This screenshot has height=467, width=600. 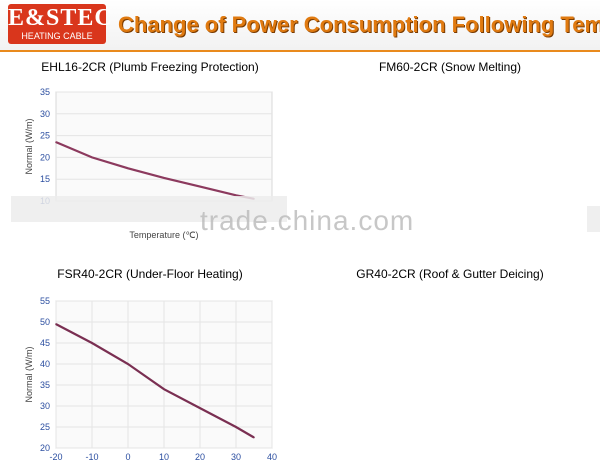 I want to click on x-tick-label: -10, so click(x=91, y=457).